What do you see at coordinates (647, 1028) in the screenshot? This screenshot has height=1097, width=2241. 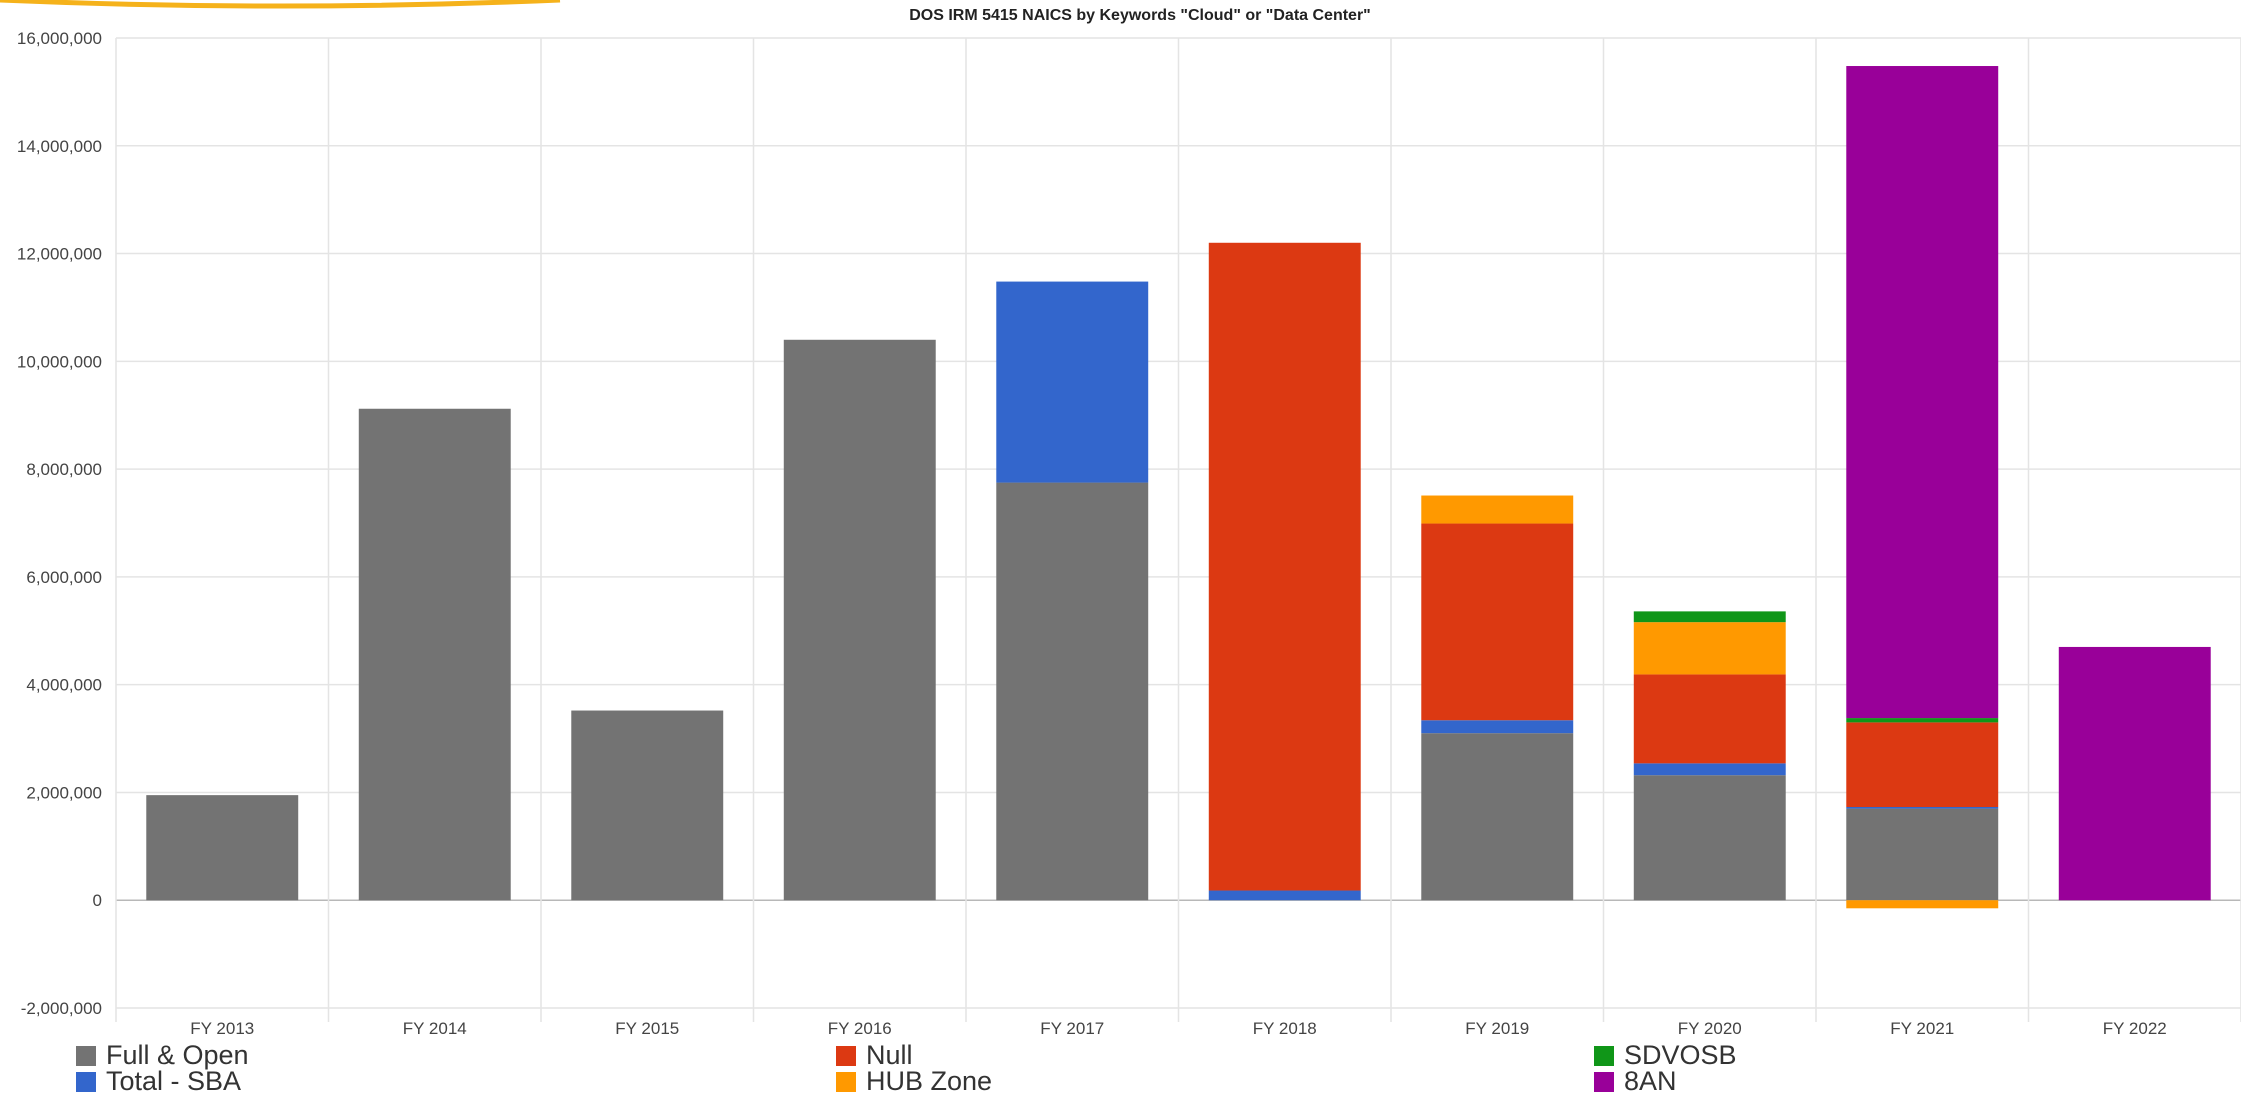 I see `x-tick-label: FY 2015` at bounding box center [647, 1028].